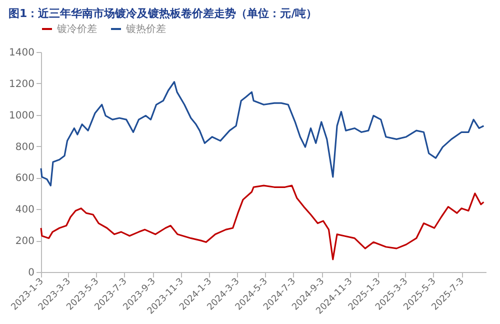 The image size is (500, 324). What do you see at coordinates (31, 273) in the screenshot?
I see `y-tick-label: 0` at bounding box center [31, 273].